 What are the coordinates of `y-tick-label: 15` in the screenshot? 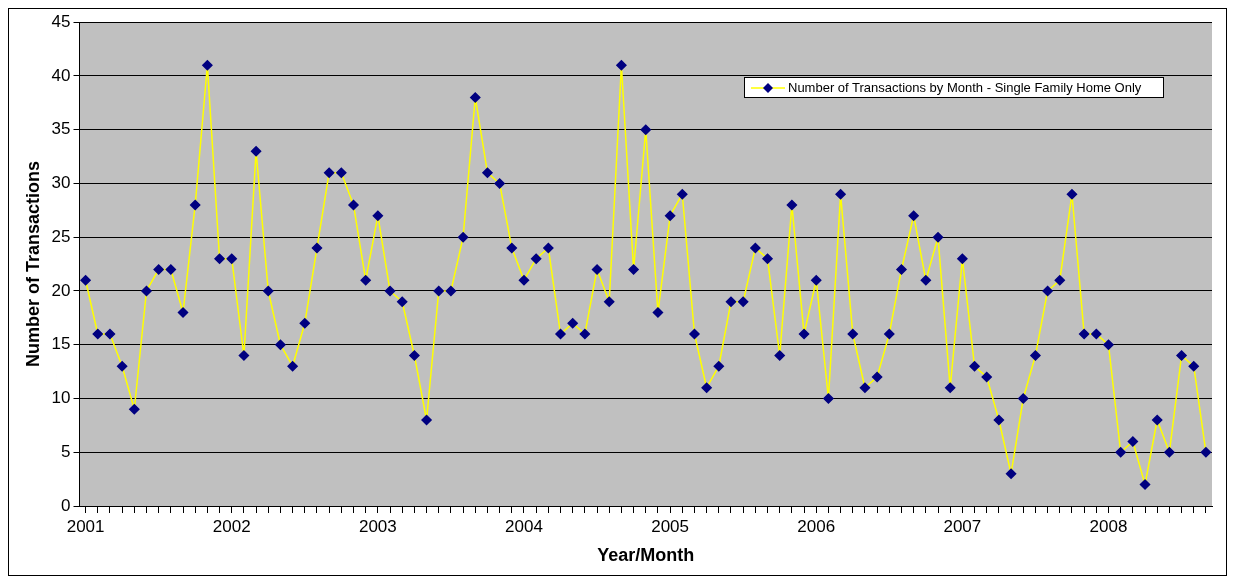 It's located at (61, 344).